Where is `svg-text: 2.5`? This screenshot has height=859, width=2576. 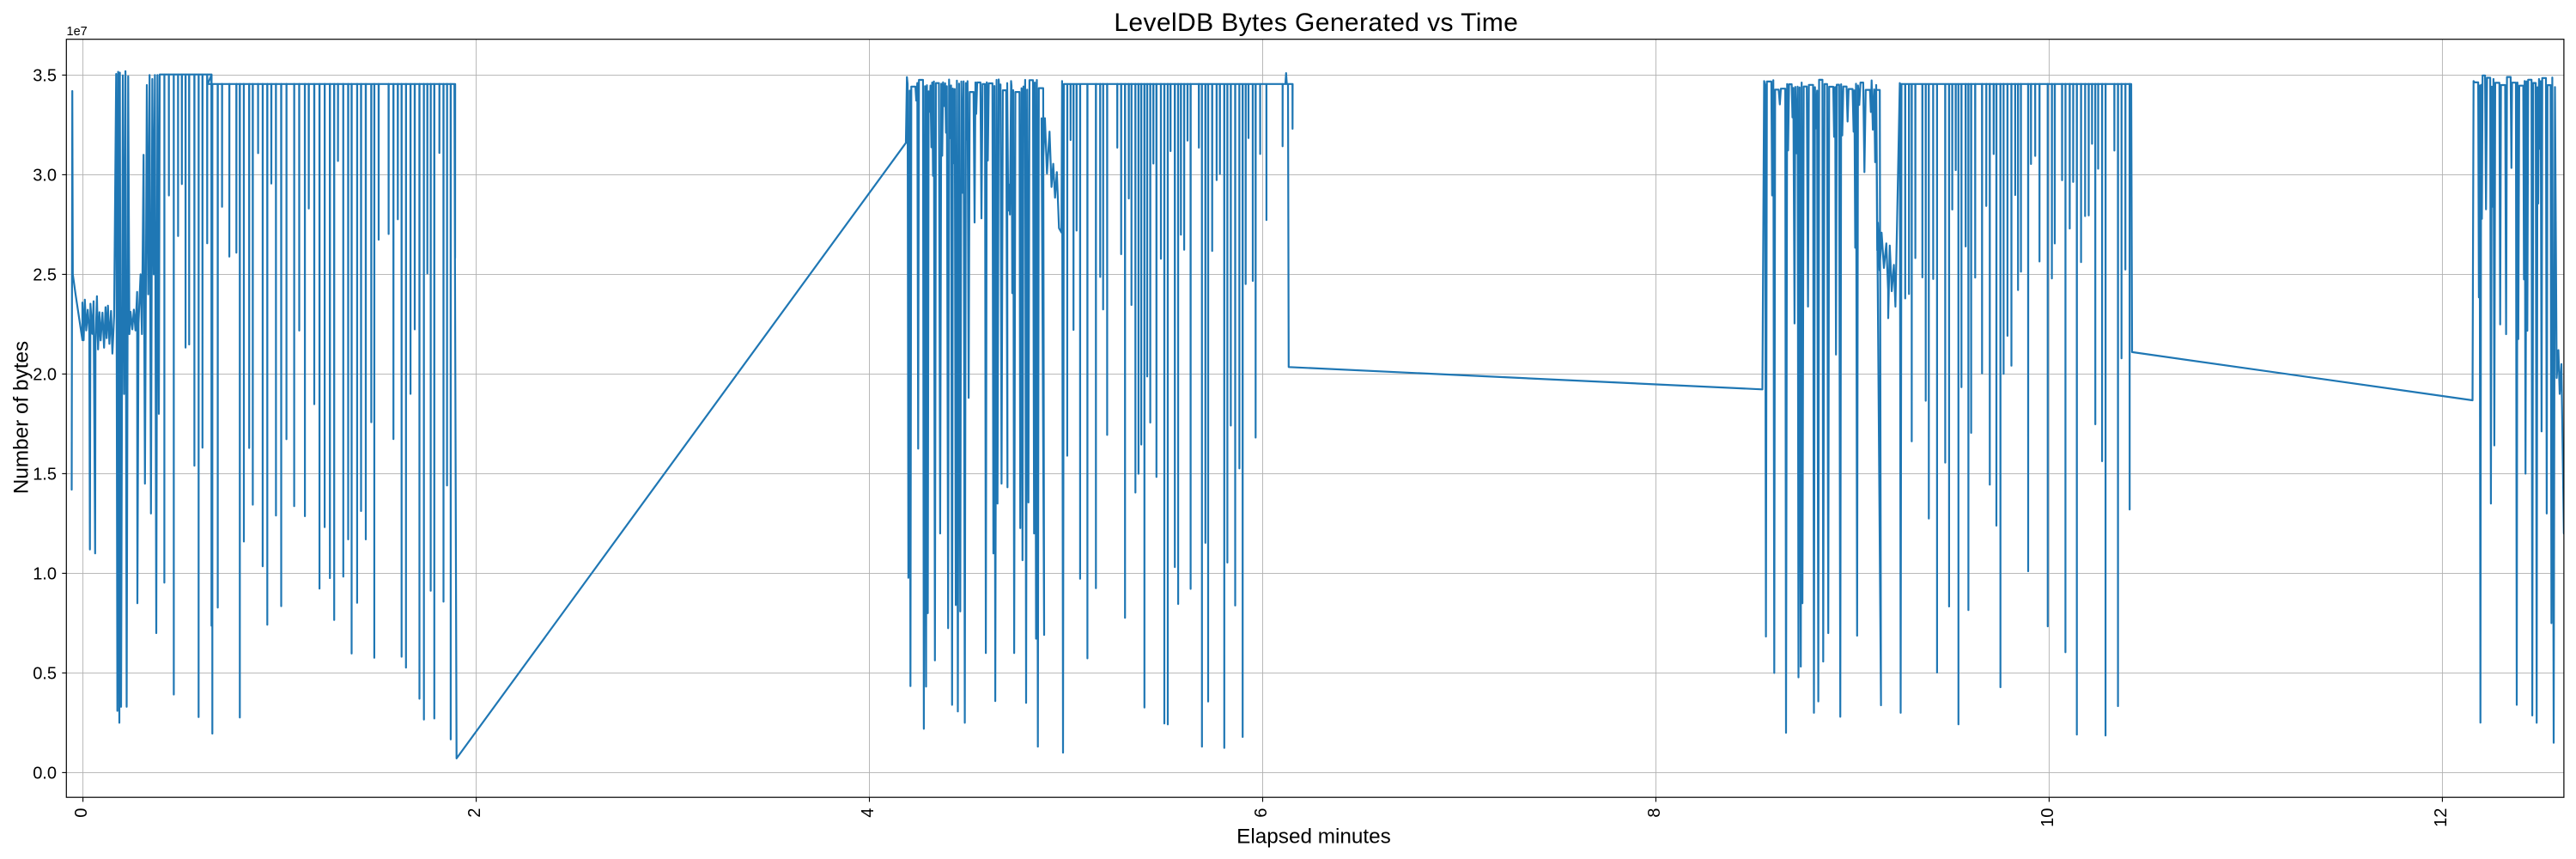 svg-text: 2.5 is located at coordinates (45, 274).